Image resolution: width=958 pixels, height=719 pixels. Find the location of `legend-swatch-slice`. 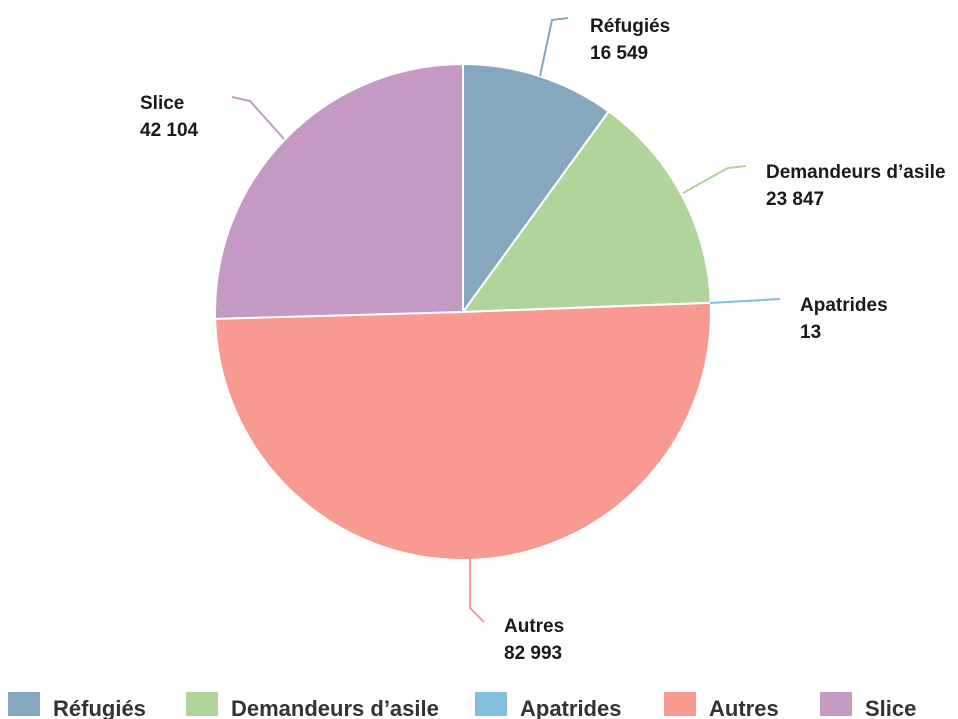

legend-swatch-slice is located at coordinates (836, 704).